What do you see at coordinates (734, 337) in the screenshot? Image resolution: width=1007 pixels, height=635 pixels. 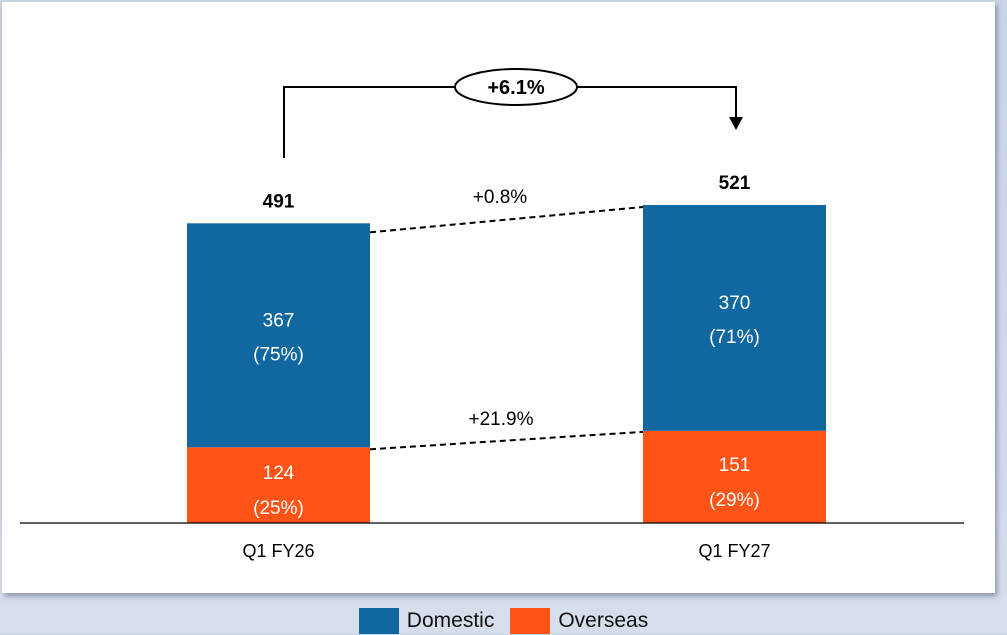 I see `data-label-domestic-share-2: (71%)` at bounding box center [734, 337].